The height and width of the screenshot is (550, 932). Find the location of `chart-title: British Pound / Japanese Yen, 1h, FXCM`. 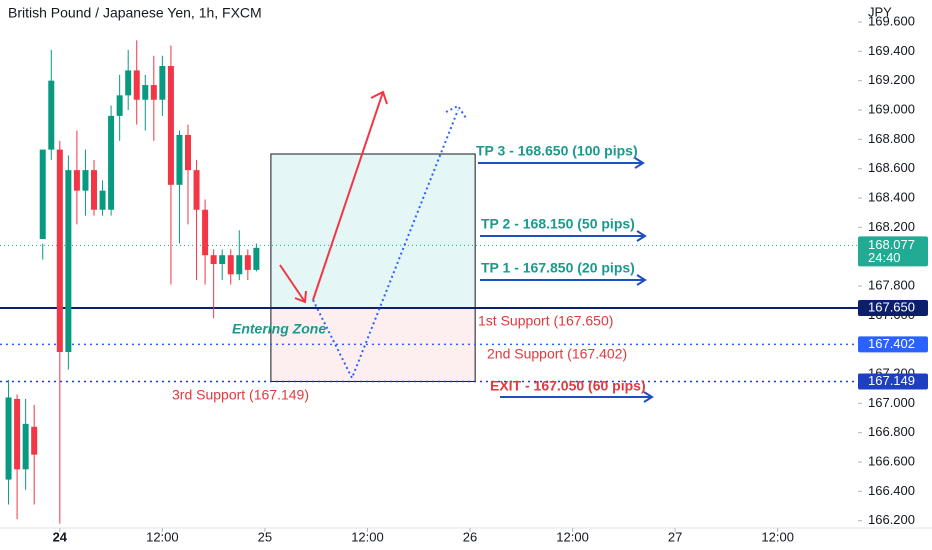

chart-title: British Pound / Japanese Yen, 1h, FXCM is located at coordinates (135, 13).